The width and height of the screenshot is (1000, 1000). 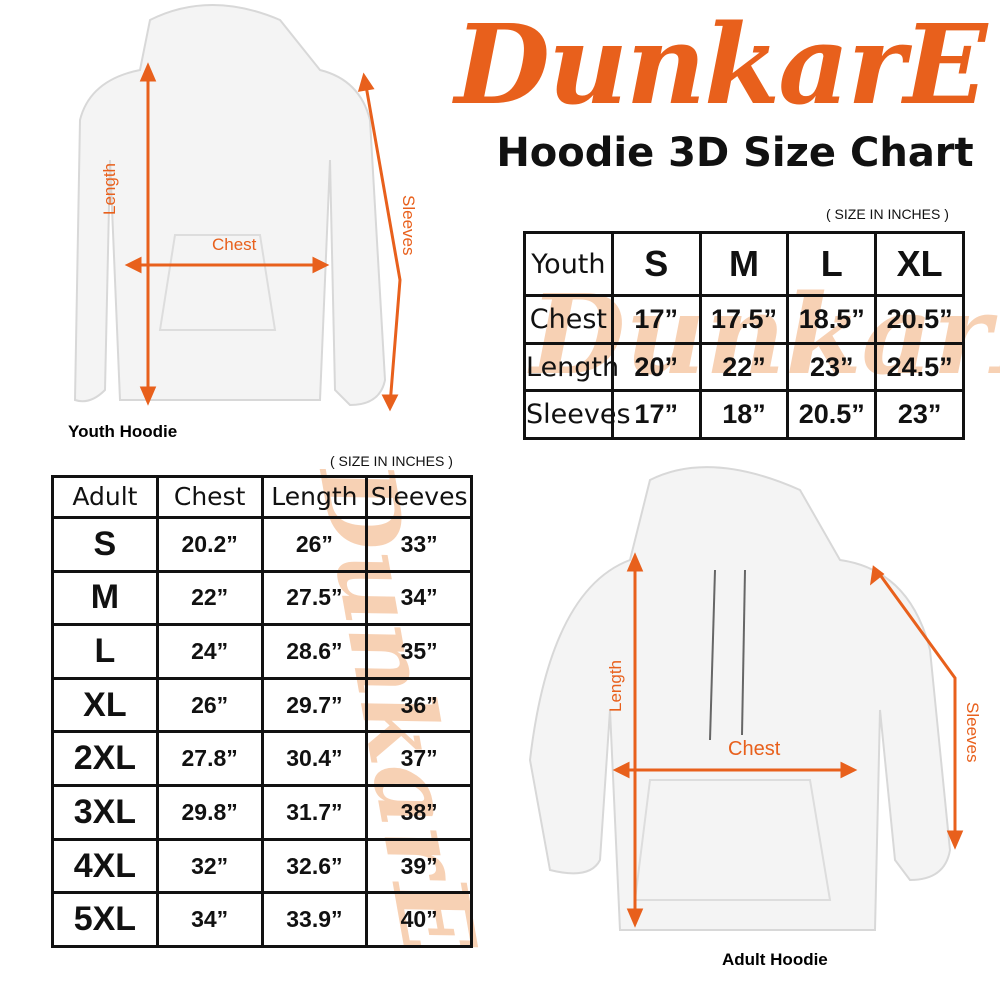 What do you see at coordinates (972, 732) in the screenshot?
I see `adult-sleeves-label: Sleeves` at bounding box center [972, 732].